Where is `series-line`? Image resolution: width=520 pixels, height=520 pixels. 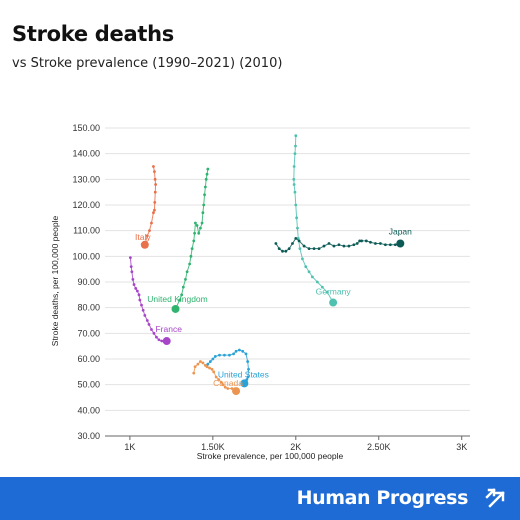 series-line is located at coordinates (192, 239).